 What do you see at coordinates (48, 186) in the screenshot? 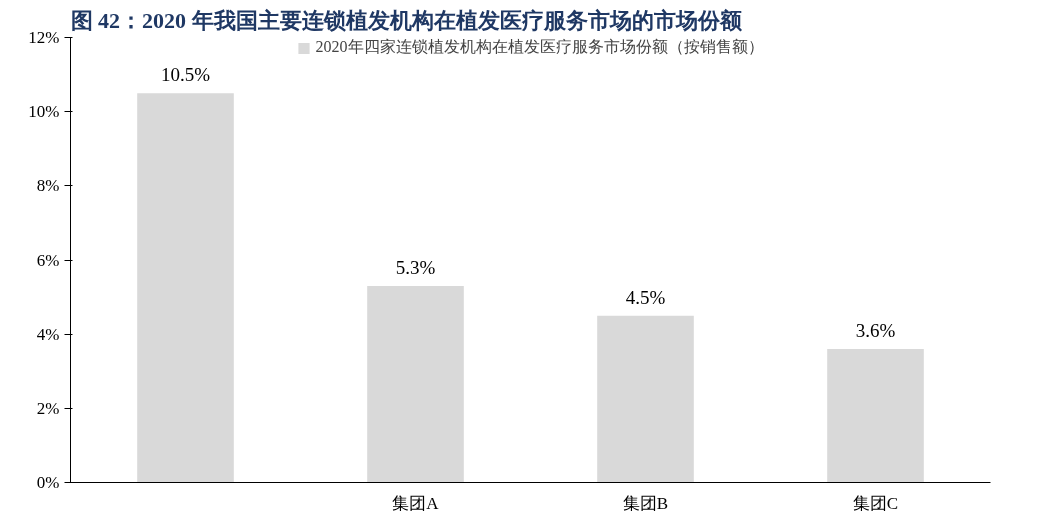
I see `y-tick-label: 8%` at bounding box center [48, 186].